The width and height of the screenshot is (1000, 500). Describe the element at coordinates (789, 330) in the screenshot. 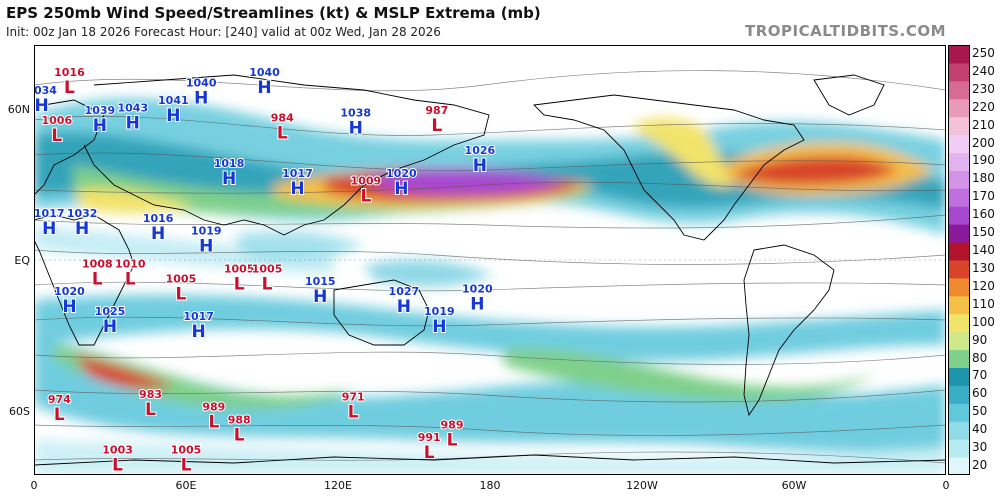

I see `south-america-outline` at that location.